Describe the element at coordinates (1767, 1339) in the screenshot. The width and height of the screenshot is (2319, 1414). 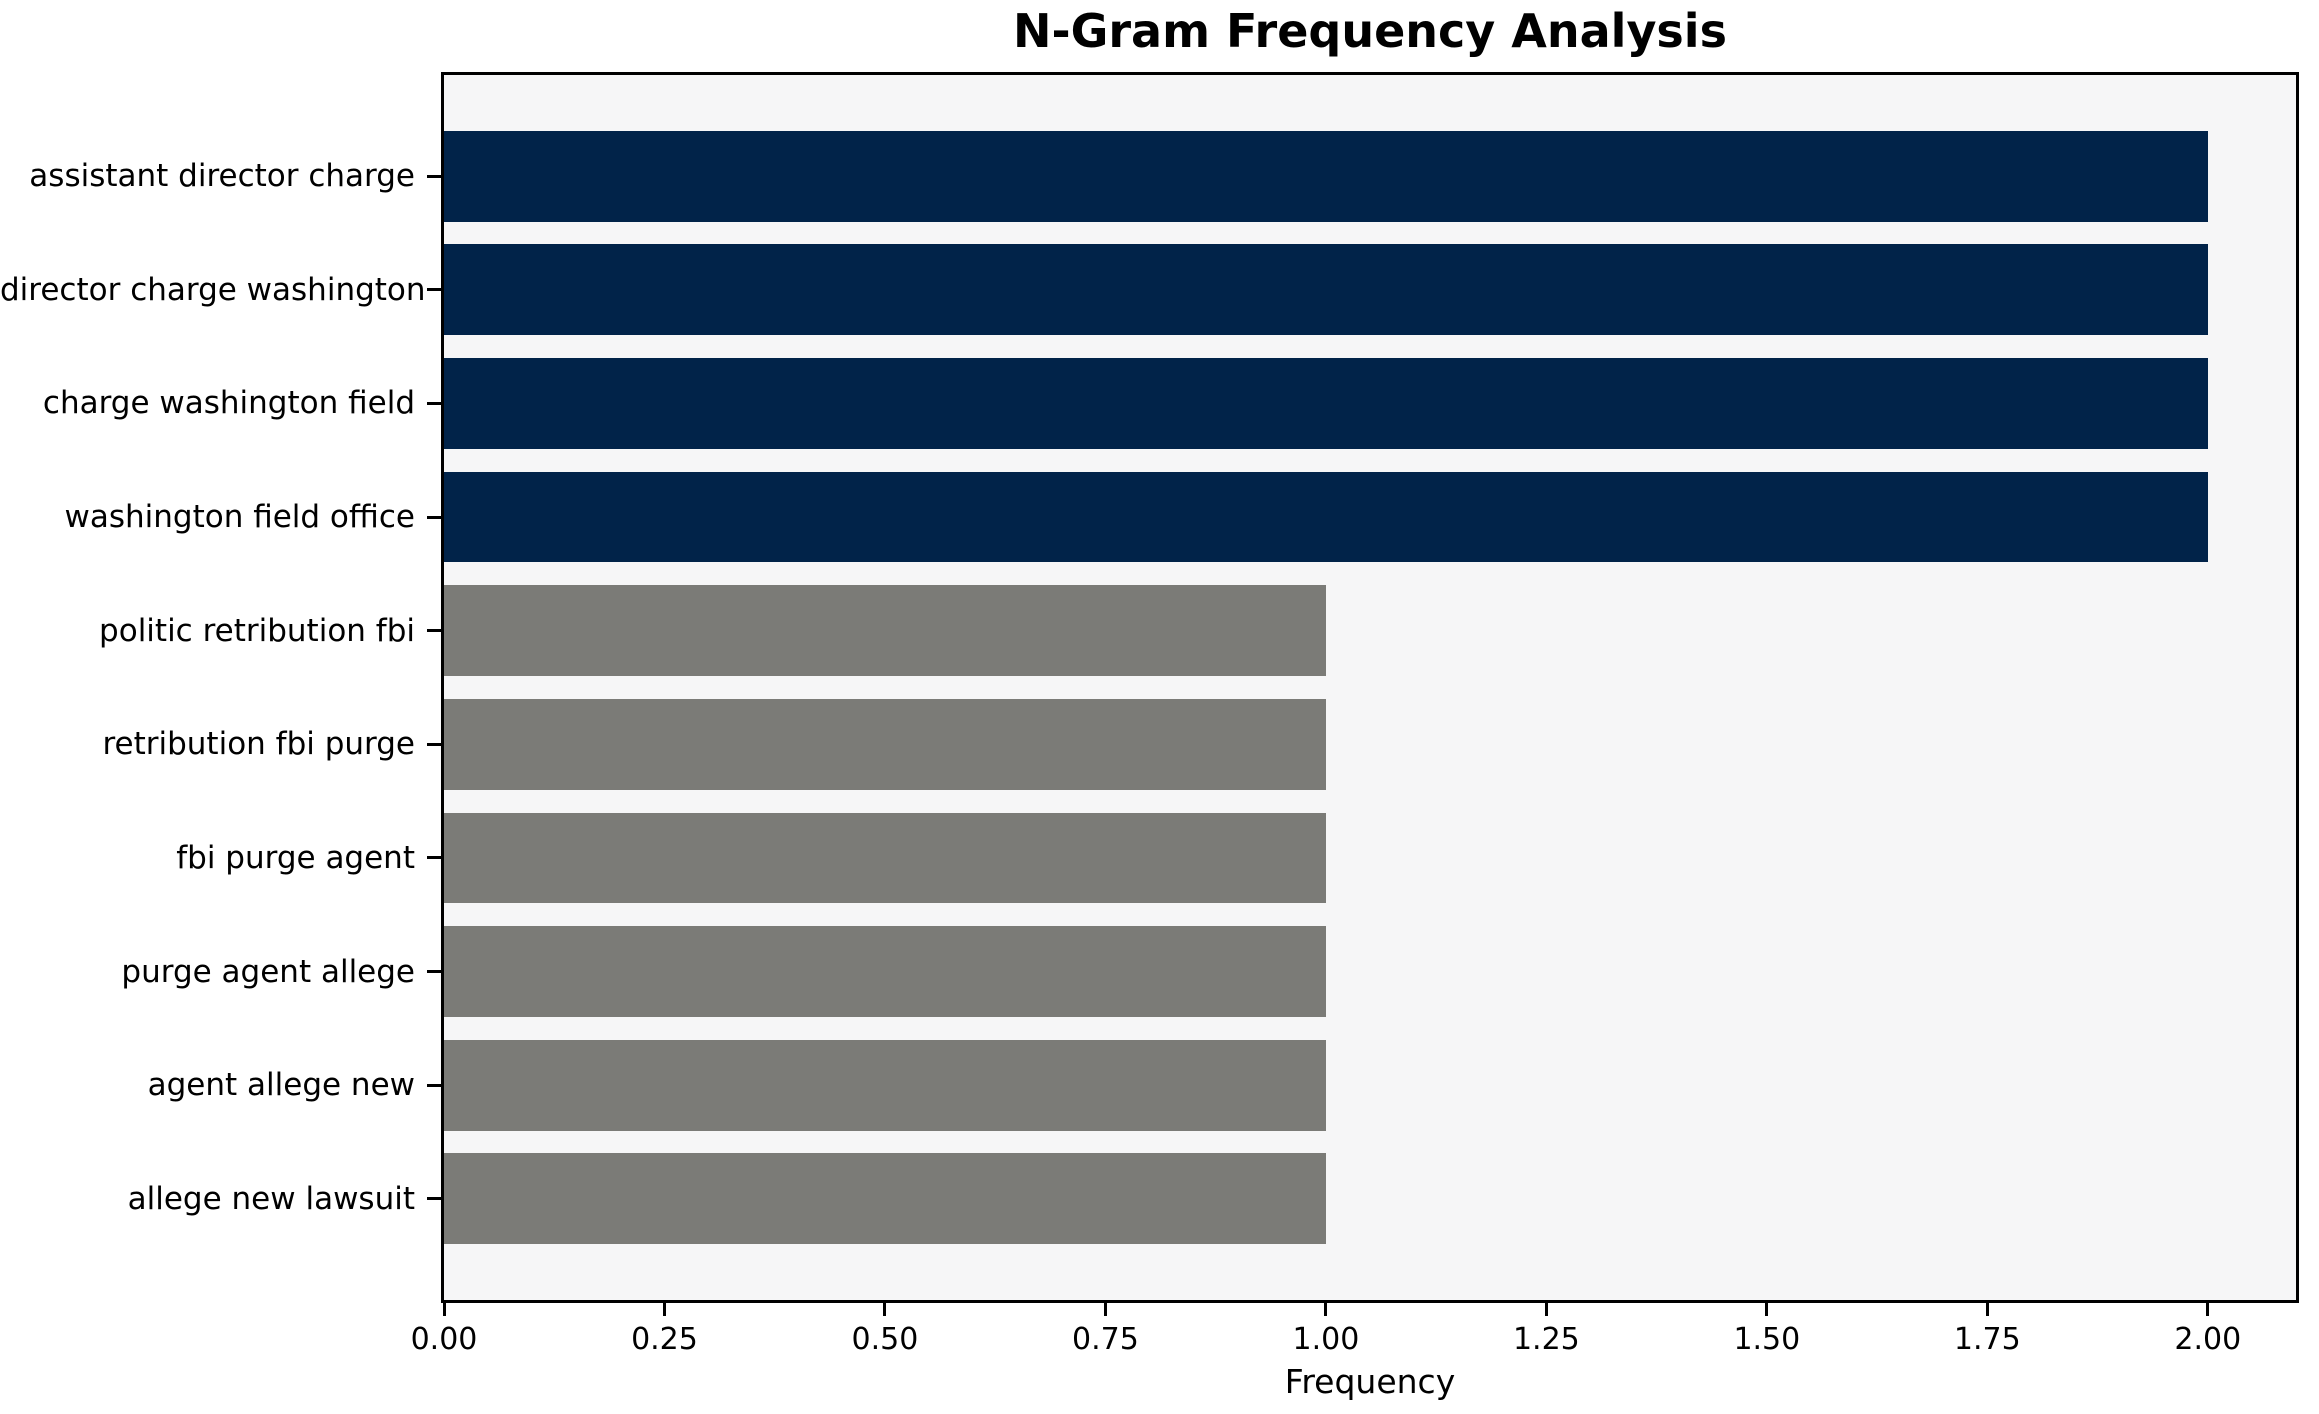
I see `x-tick-label: 1.50` at that location.